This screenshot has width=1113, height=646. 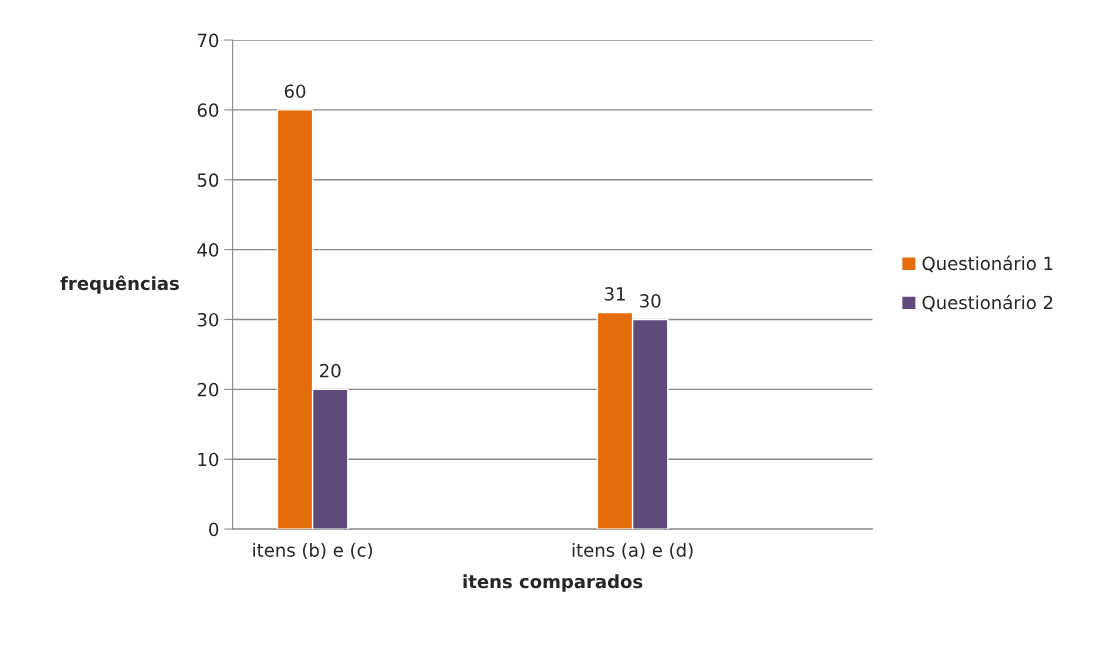 What do you see at coordinates (208, 459) in the screenshot?
I see `y-tick-label: 10` at bounding box center [208, 459].